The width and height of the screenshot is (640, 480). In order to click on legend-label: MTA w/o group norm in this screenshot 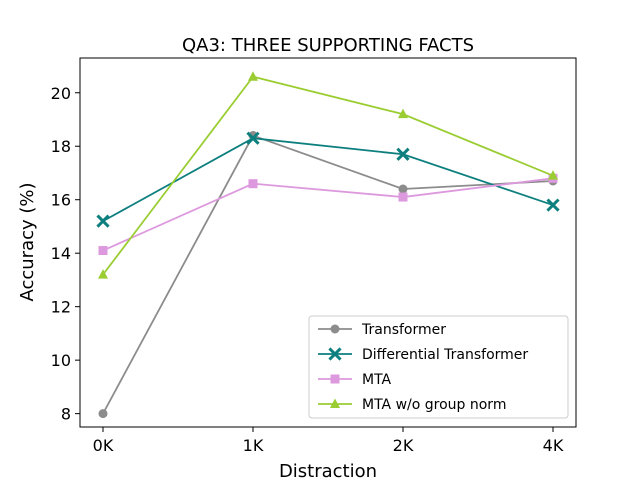, I will do `click(434, 405)`.